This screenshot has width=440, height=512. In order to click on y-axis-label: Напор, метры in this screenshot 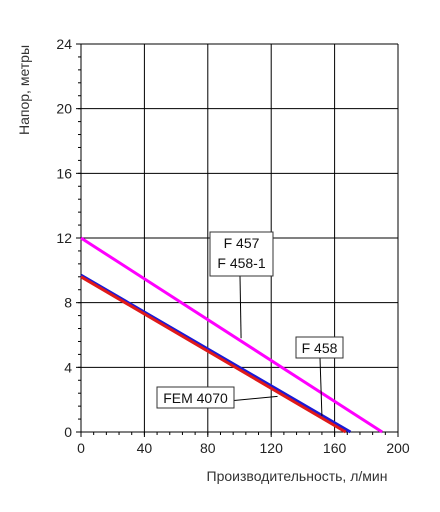, I will do `click(24, 90)`.